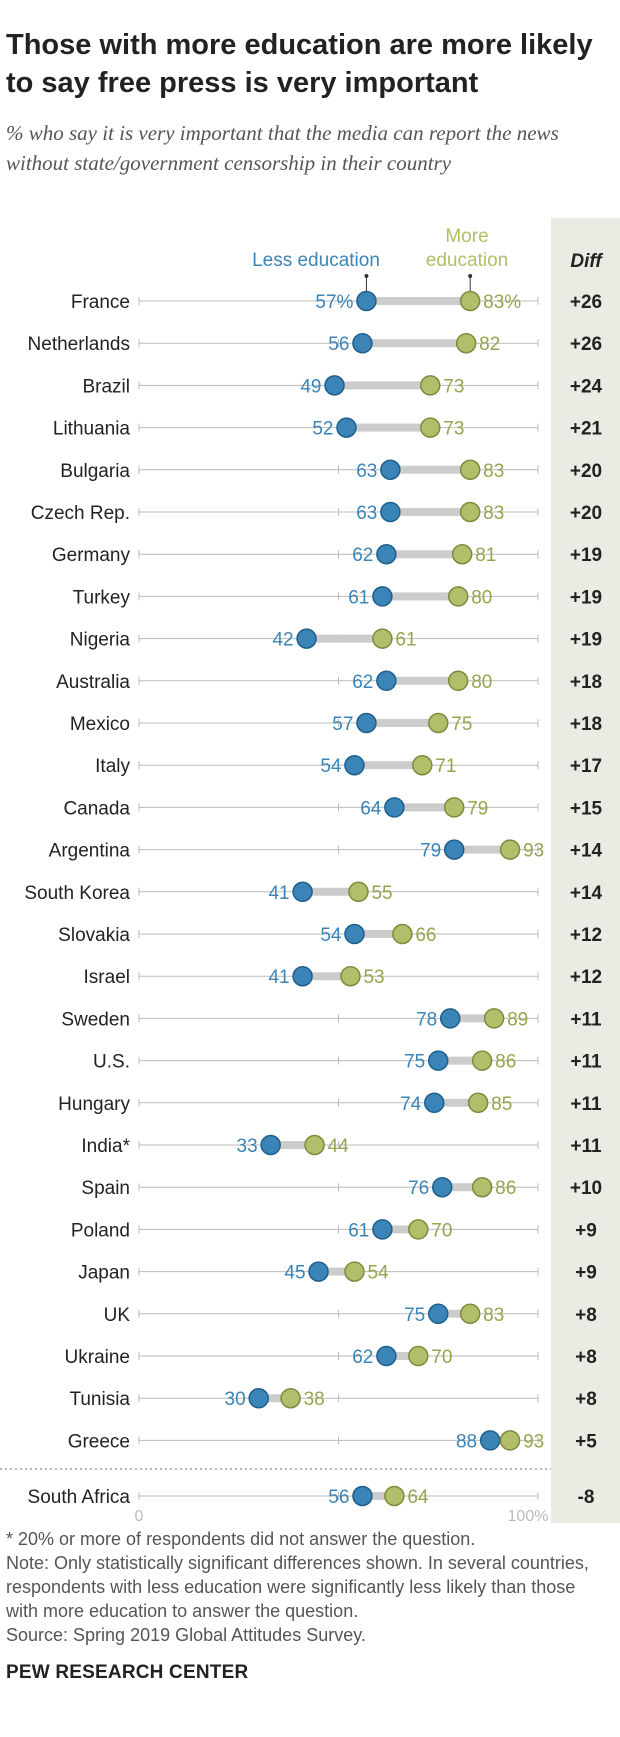 The image size is (620, 1737). What do you see at coordinates (586, 1273) in the screenshot?
I see `diff-value: +9` at bounding box center [586, 1273].